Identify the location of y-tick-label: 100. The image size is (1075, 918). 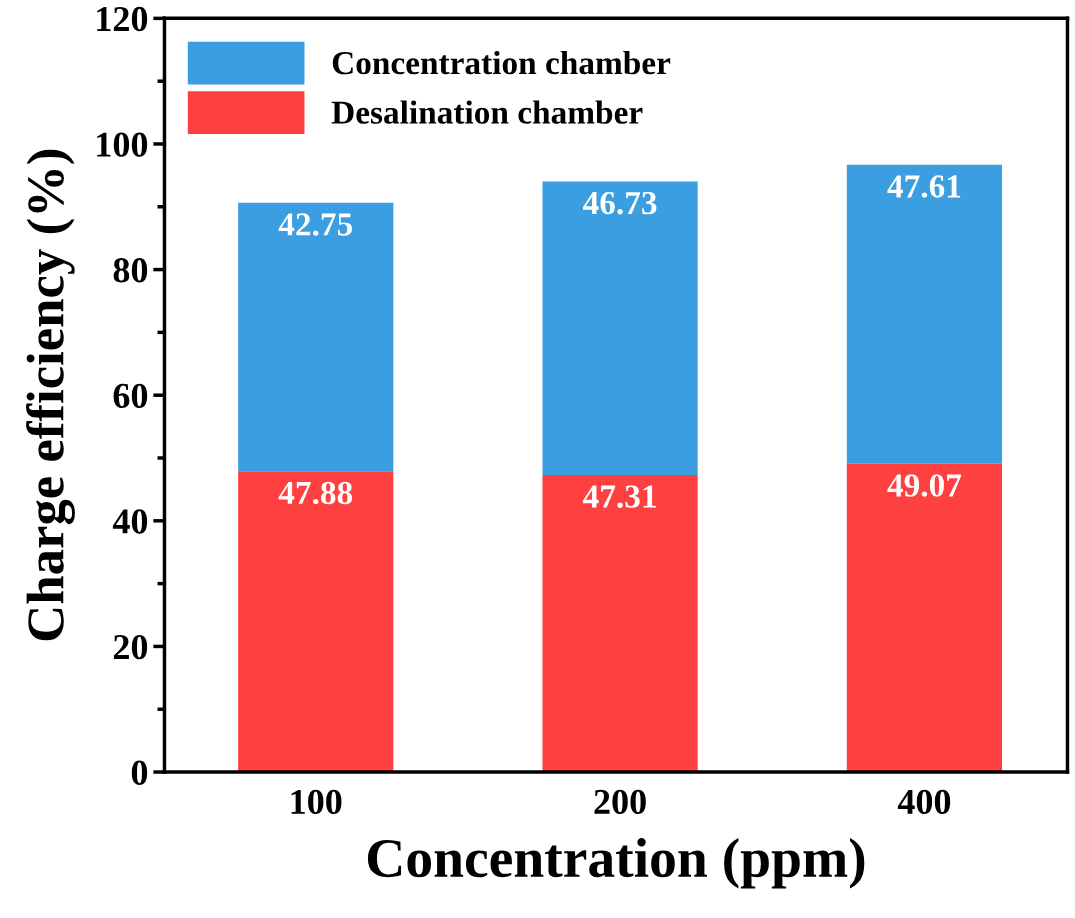
(122, 144).